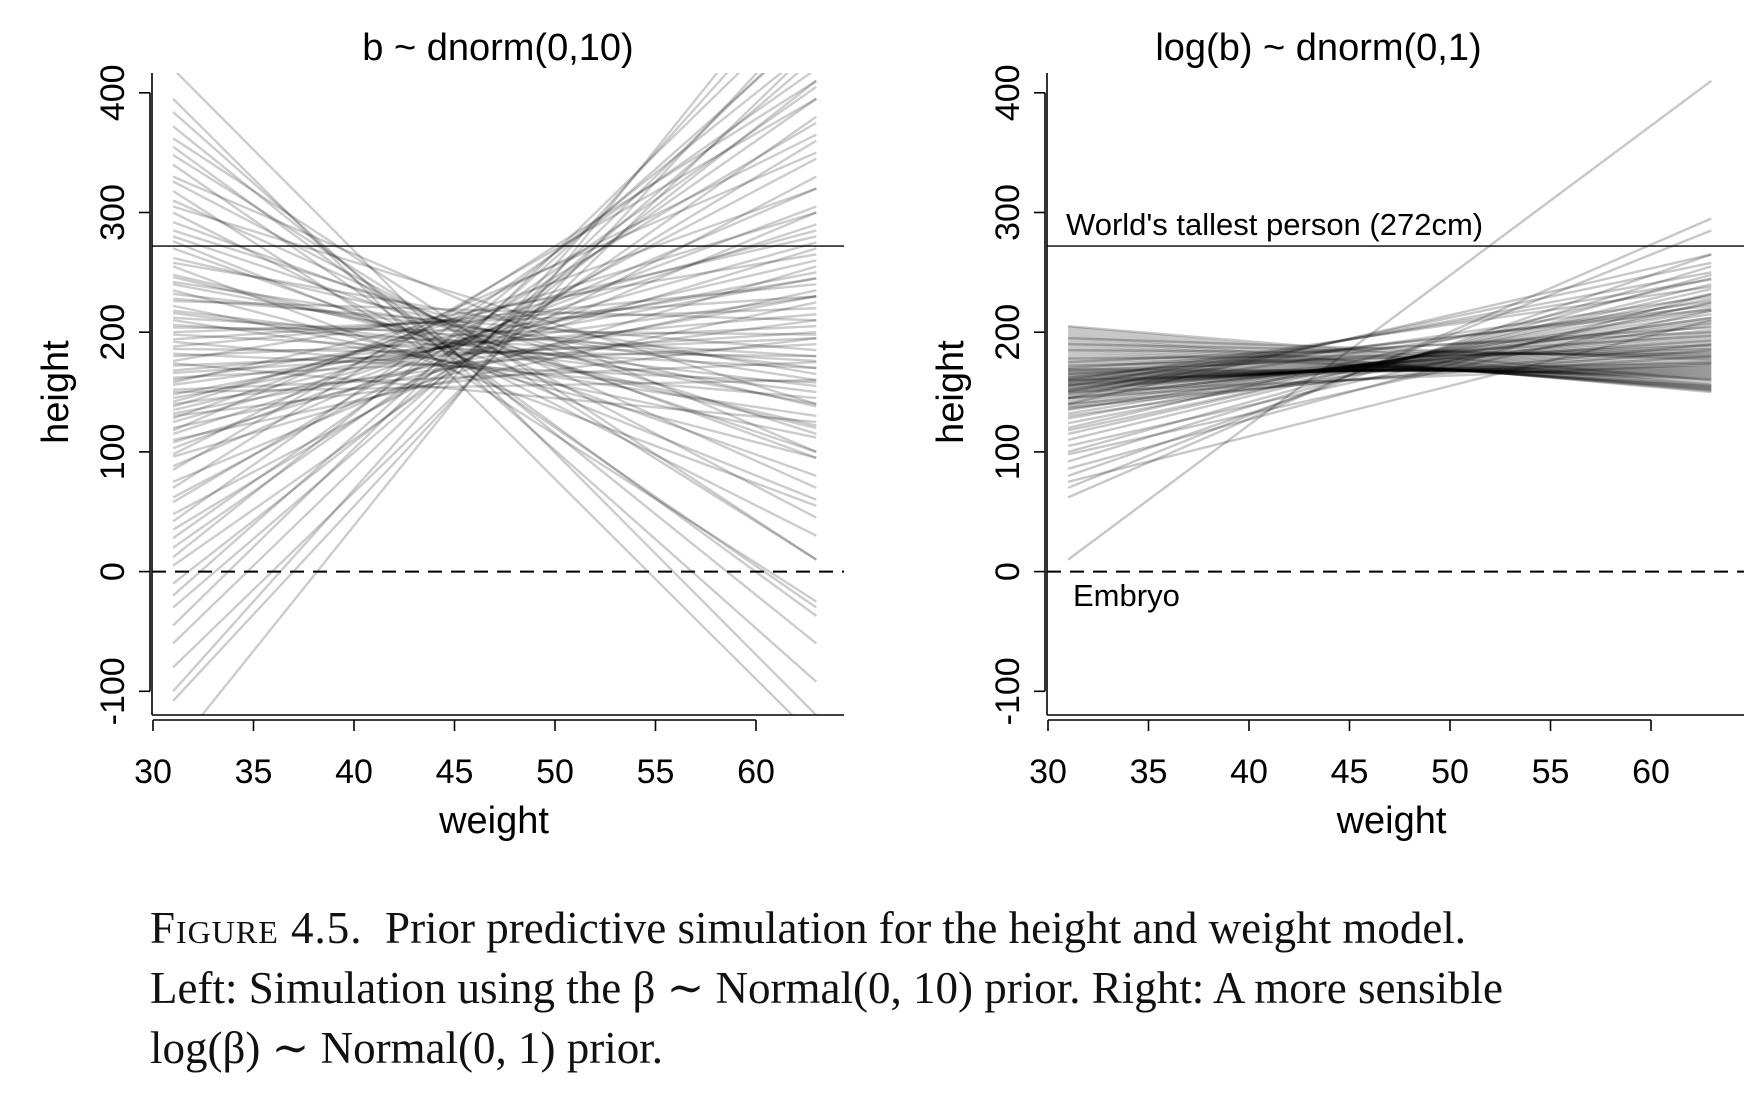 This screenshot has height=1096, width=1744. What do you see at coordinates (1551, 772) in the screenshot?
I see `x-tick-label: 55` at bounding box center [1551, 772].